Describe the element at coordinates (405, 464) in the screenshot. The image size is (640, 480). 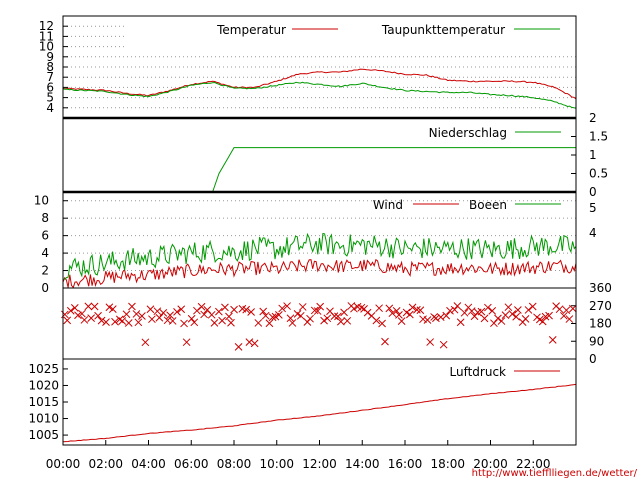
I see `x-tick-label: 16:00` at that location.